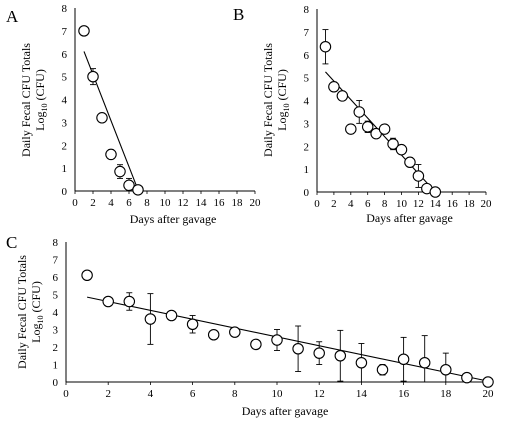 Image resolution: width=525 pixels, height=423 pixels. What do you see at coordinates (404, 394) in the screenshot?
I see `panel-c-x-tick-label: 16` at bounding box center [404, 394].